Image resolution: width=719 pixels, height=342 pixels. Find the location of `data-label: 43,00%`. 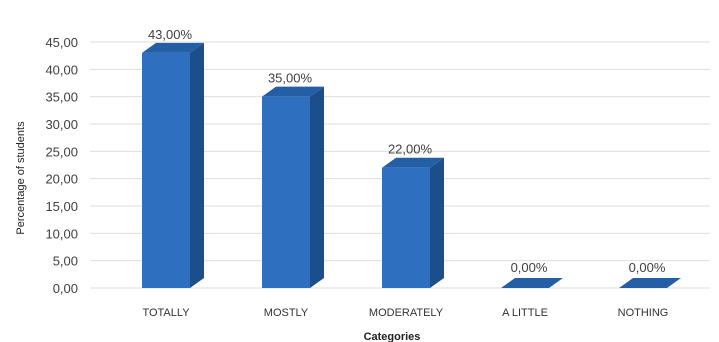

data-label: 43,00% is located at coordinates (170, 34).